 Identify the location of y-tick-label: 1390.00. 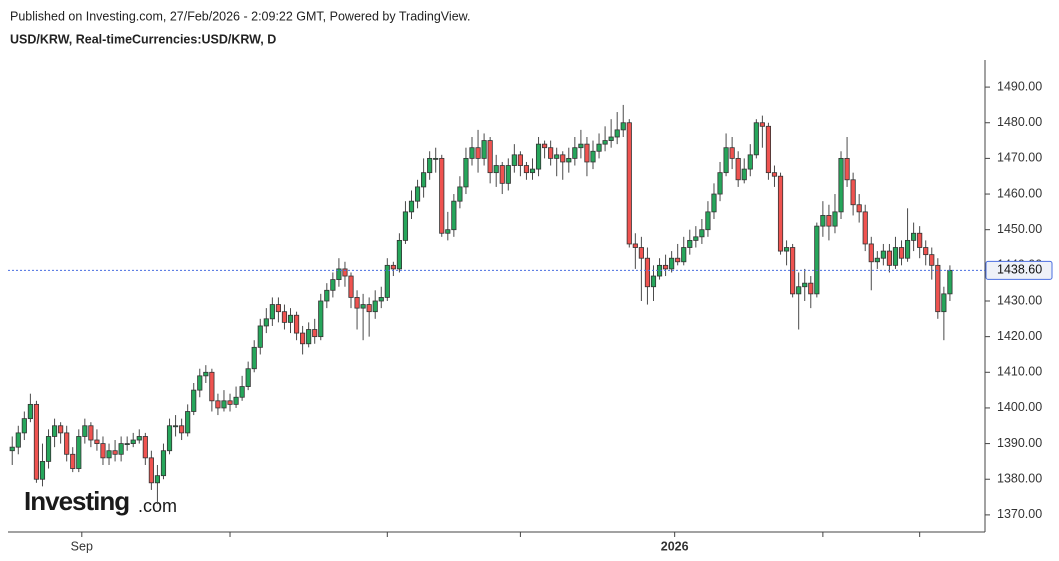
(1019, 443).